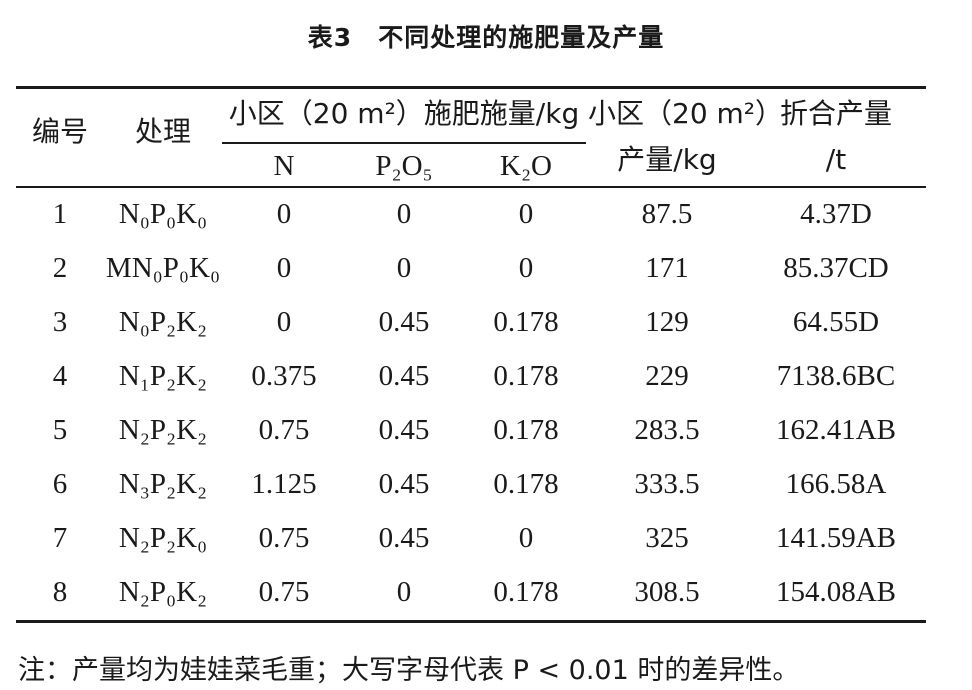 The image size is (972, 690). What do you see at coordinates (836, 376) in the screenshot?
I see `cell-yield: 7138.6BC` at bounding box center [836, 376].